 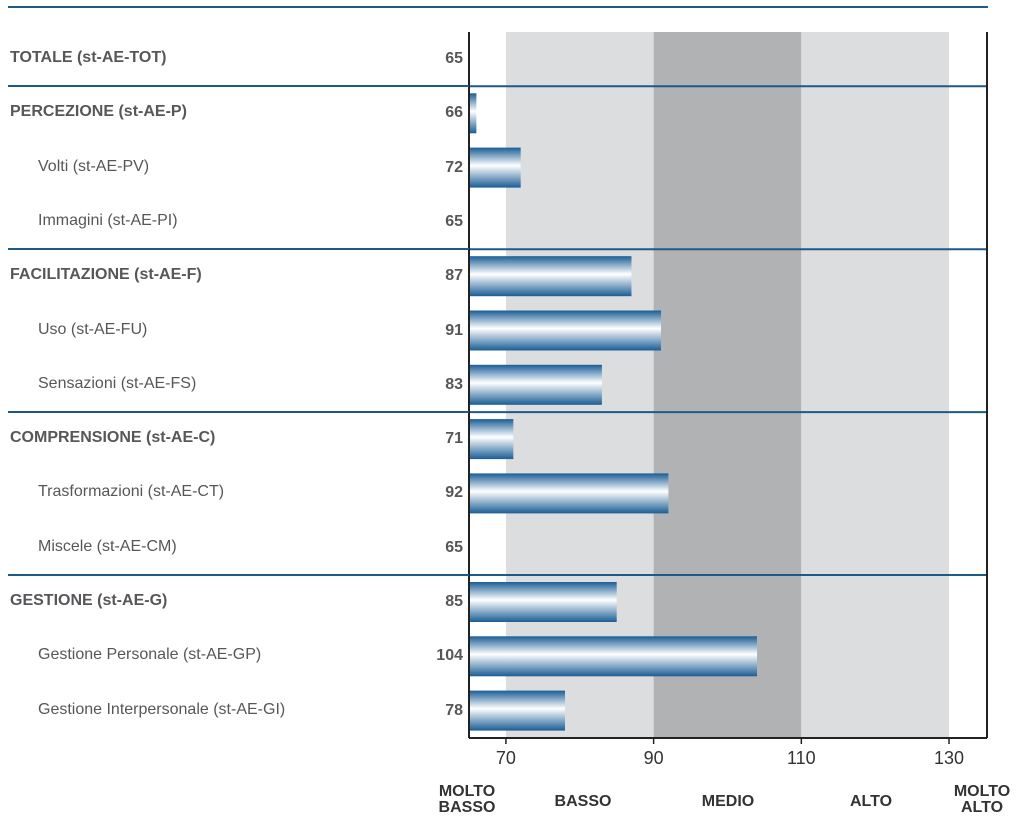 I want to click on band-label: MEDIO, so click(x=728, y=801).